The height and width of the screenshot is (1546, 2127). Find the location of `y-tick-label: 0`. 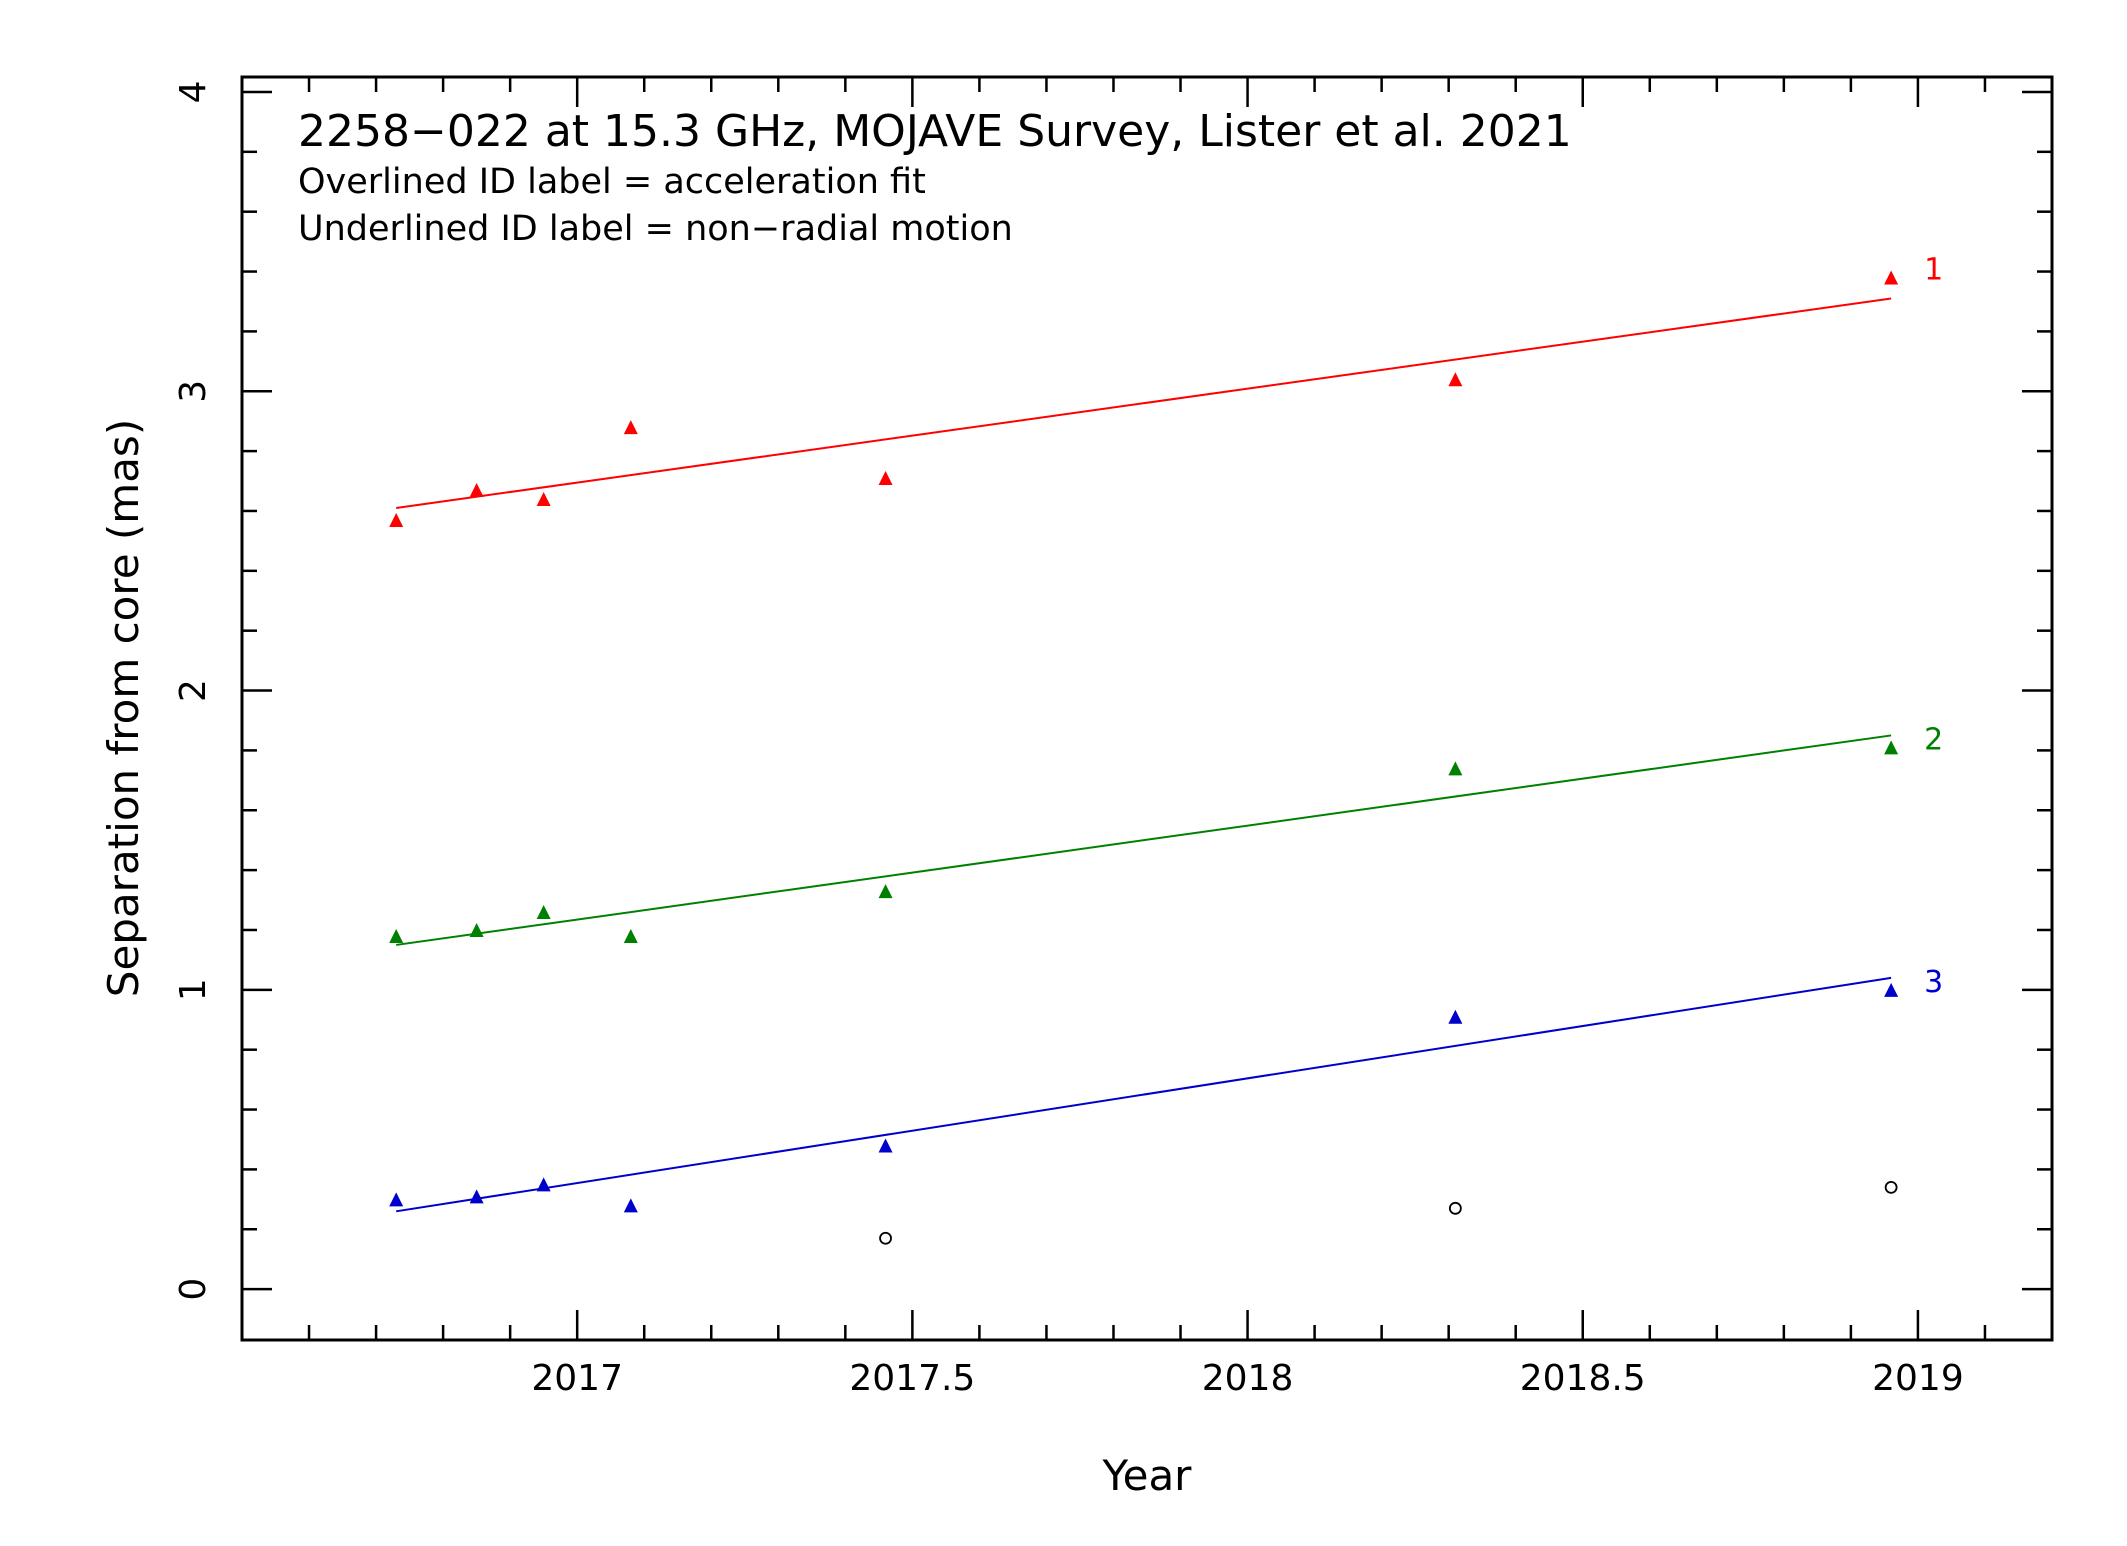

y-tick-label: 0 is located at coordinates (193, 1289).